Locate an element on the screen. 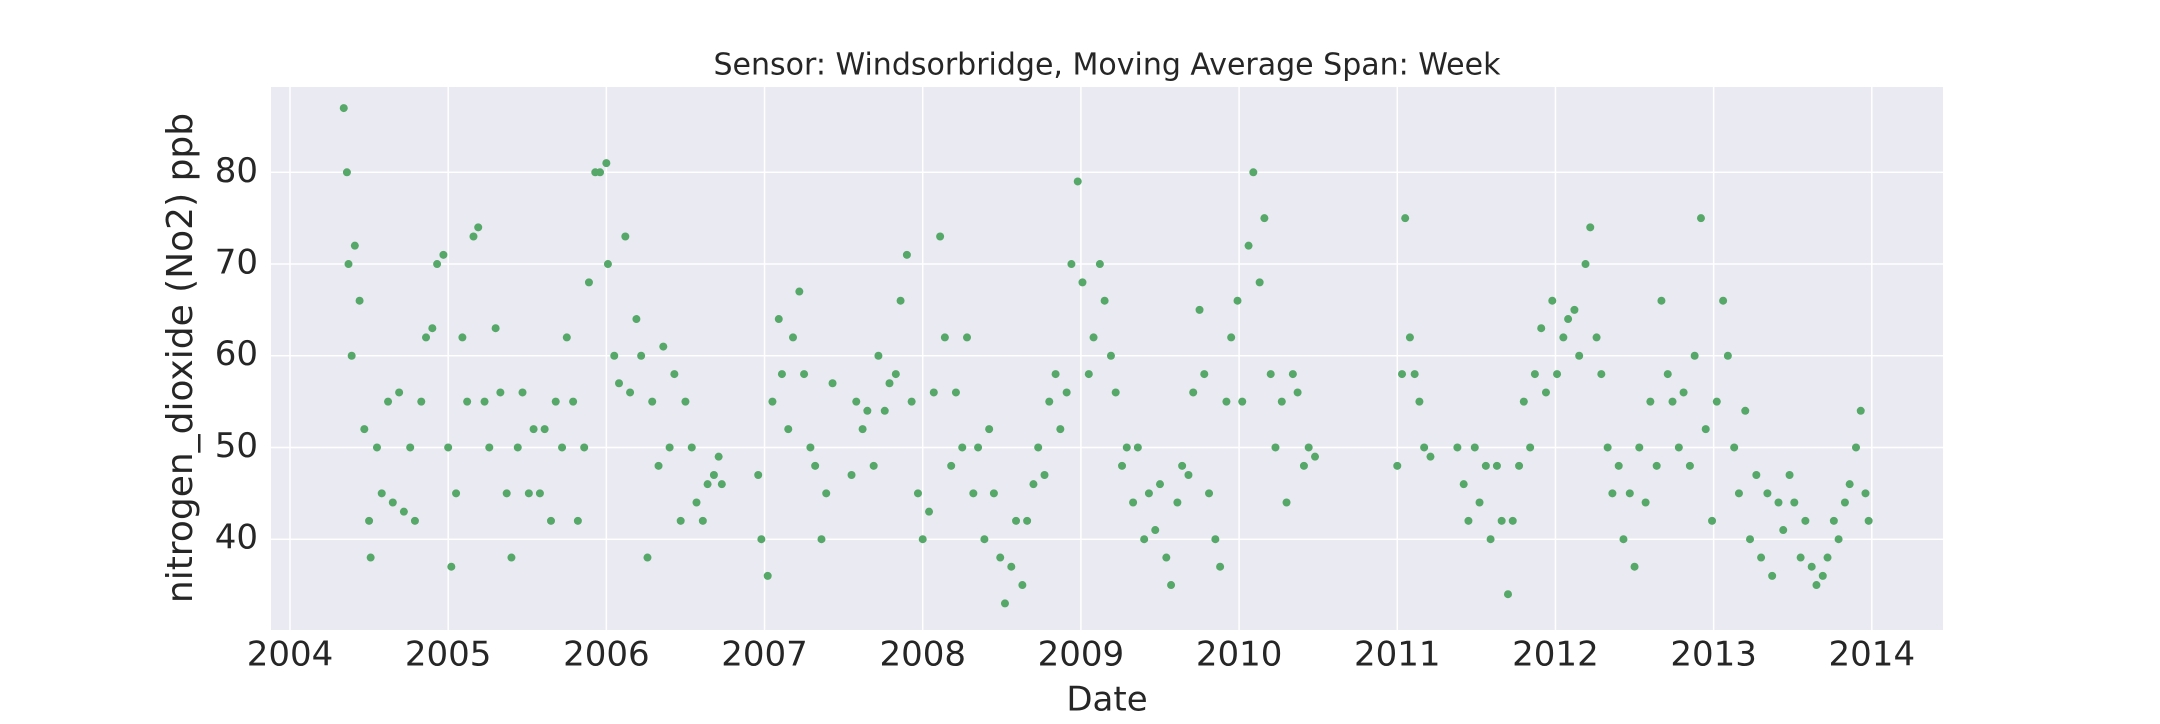 The width and height of the screenshot is (2160, 724). y-tick-label: 70 is located at coordinates (236, 263).